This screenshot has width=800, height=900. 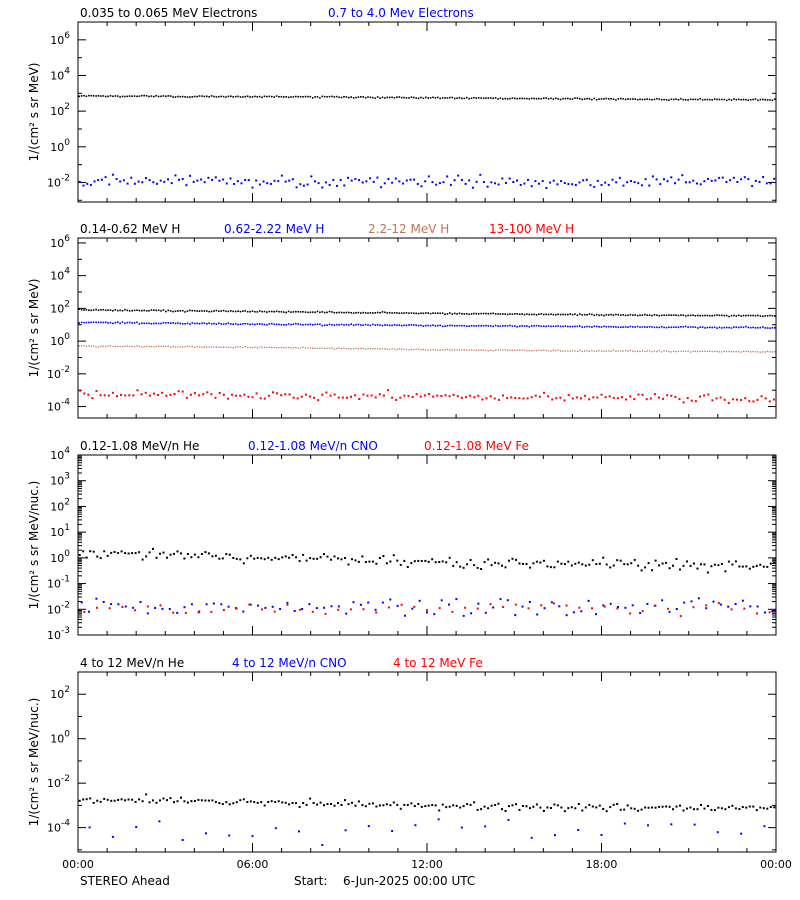 I want to click on legend-entry: 2.2-12 MeV H, so click(x=408, y=229).